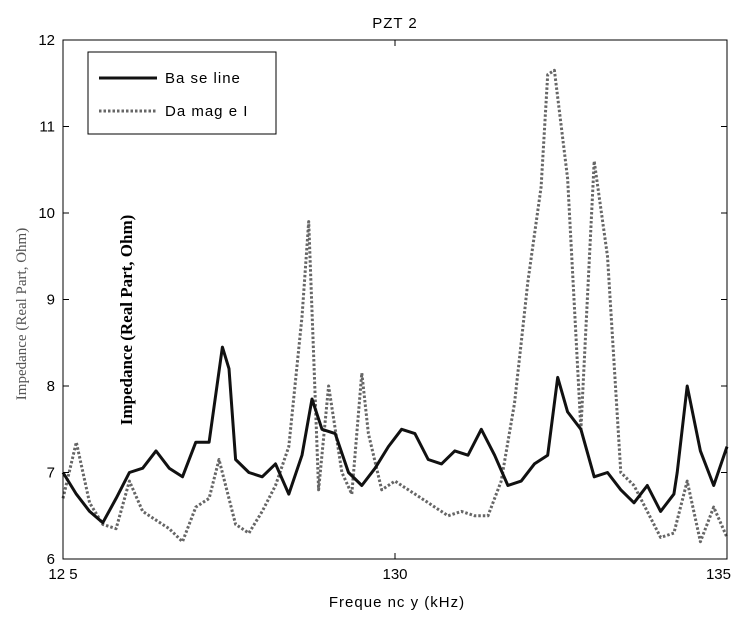  I want to click on x-tick-label: 135, so click(718, 574).